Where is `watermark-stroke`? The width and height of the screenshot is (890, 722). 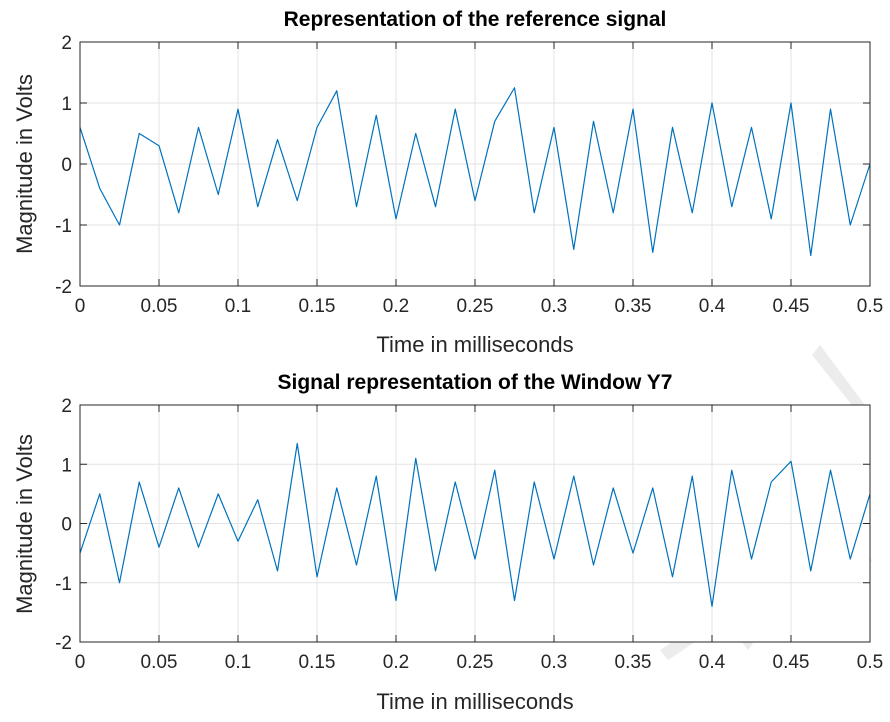 watermark-stroke is located at coordinates (838, 380).